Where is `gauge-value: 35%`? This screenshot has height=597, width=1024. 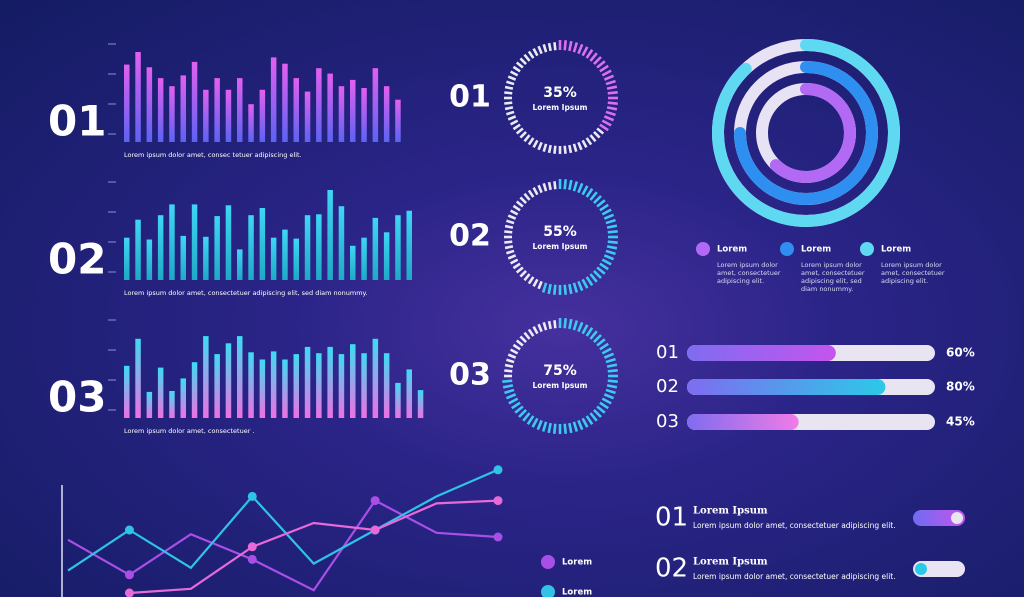 gauge-value: 35% is located at coordinates (560, 93).